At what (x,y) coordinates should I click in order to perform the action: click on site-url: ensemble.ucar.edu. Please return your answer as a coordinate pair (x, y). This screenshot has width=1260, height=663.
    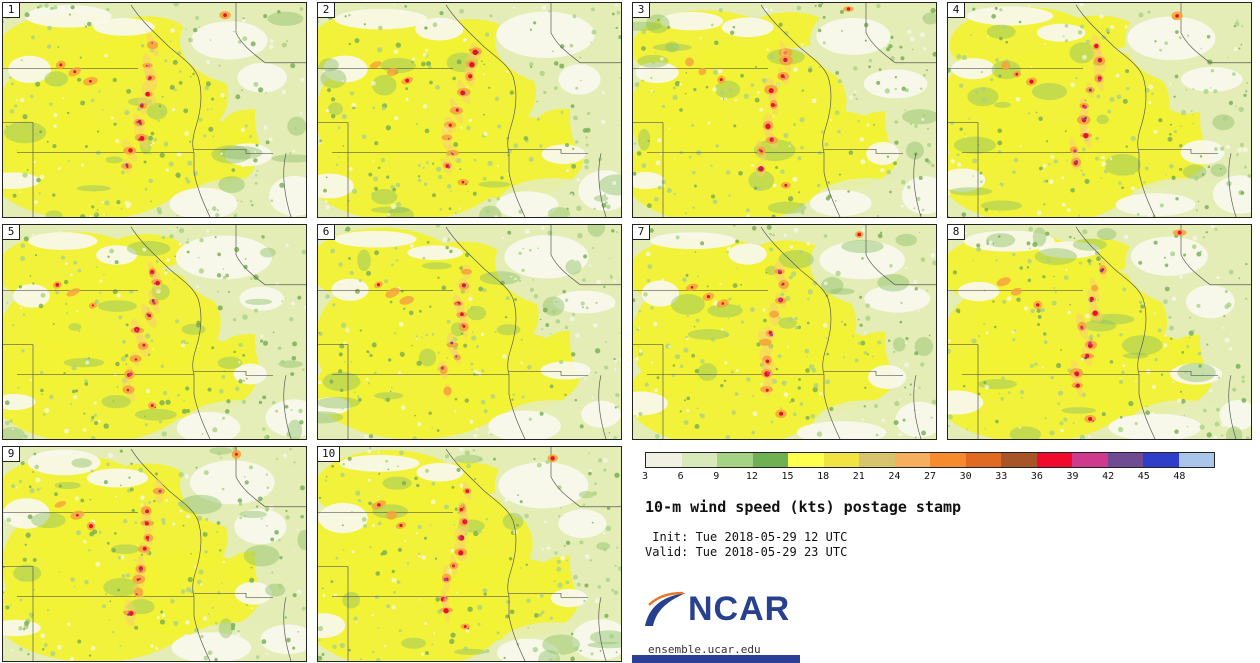
    Looking at the image, I should click on (704, 649).